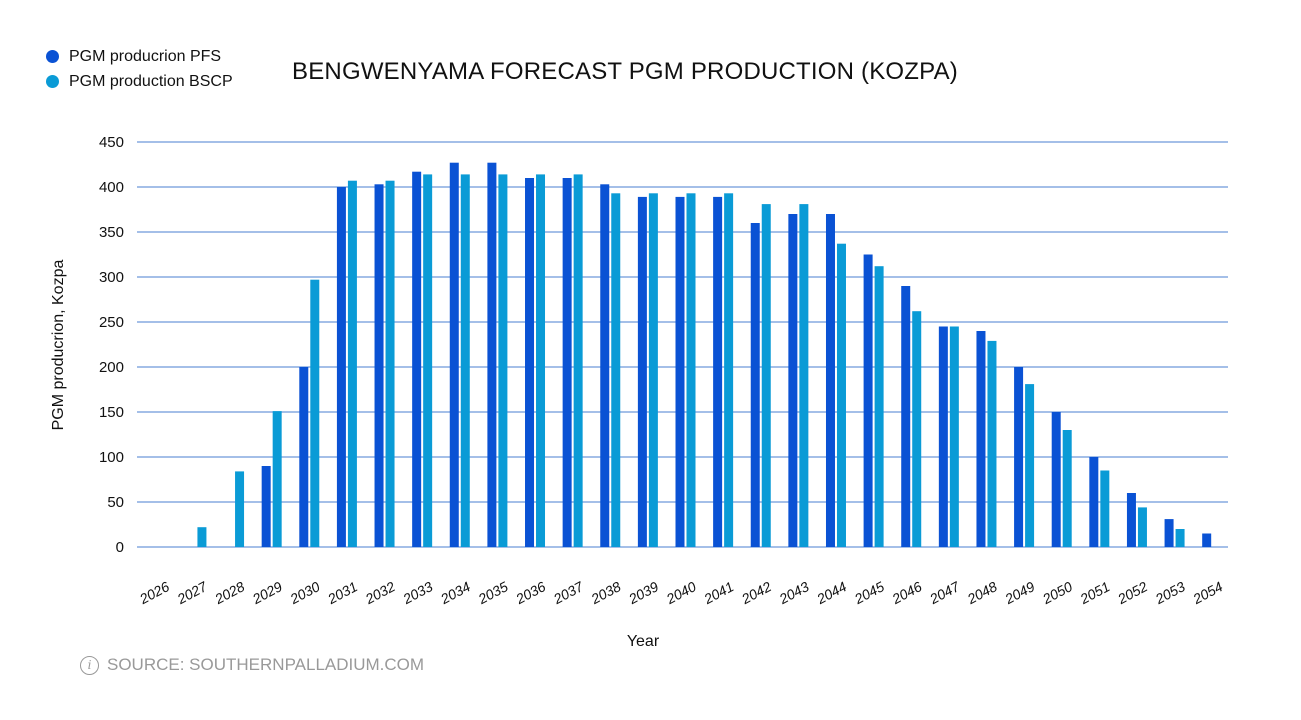 The image size is (1301, 720). I want to click on bar-pfs-2053, so click(1169, 533).